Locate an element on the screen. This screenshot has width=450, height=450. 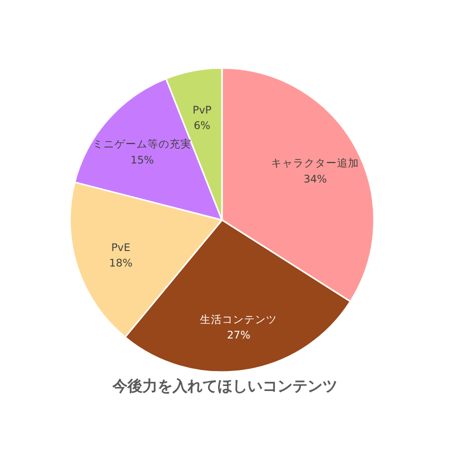
data-label: 18% is located at coordinates (120, 264).